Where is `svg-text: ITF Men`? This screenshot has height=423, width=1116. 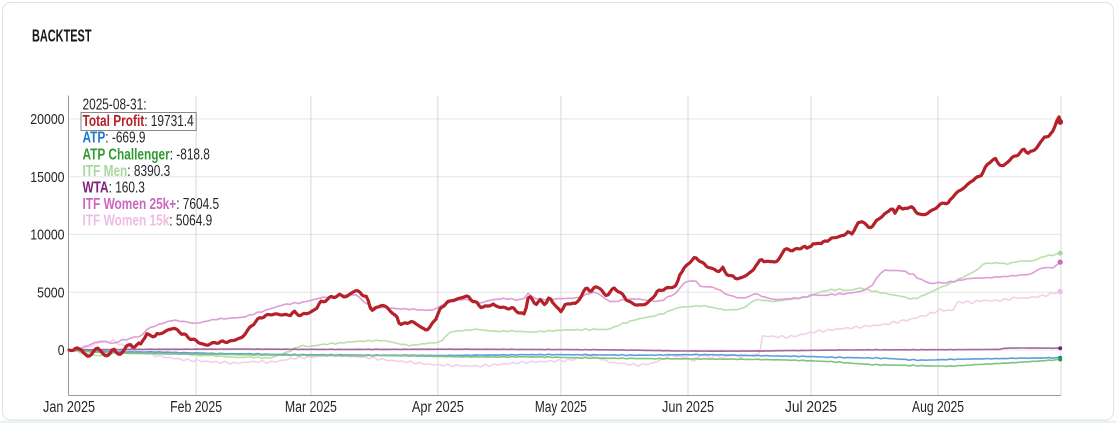
svg-text: ITF Men is located at coordinates (105, 171).